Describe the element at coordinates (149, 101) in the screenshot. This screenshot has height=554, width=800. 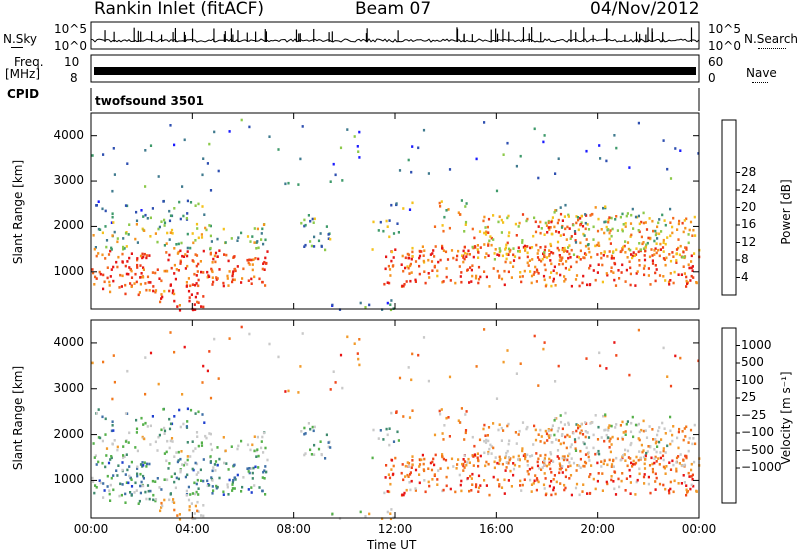
I see `cpid-value: twofsound 3501` at that location.